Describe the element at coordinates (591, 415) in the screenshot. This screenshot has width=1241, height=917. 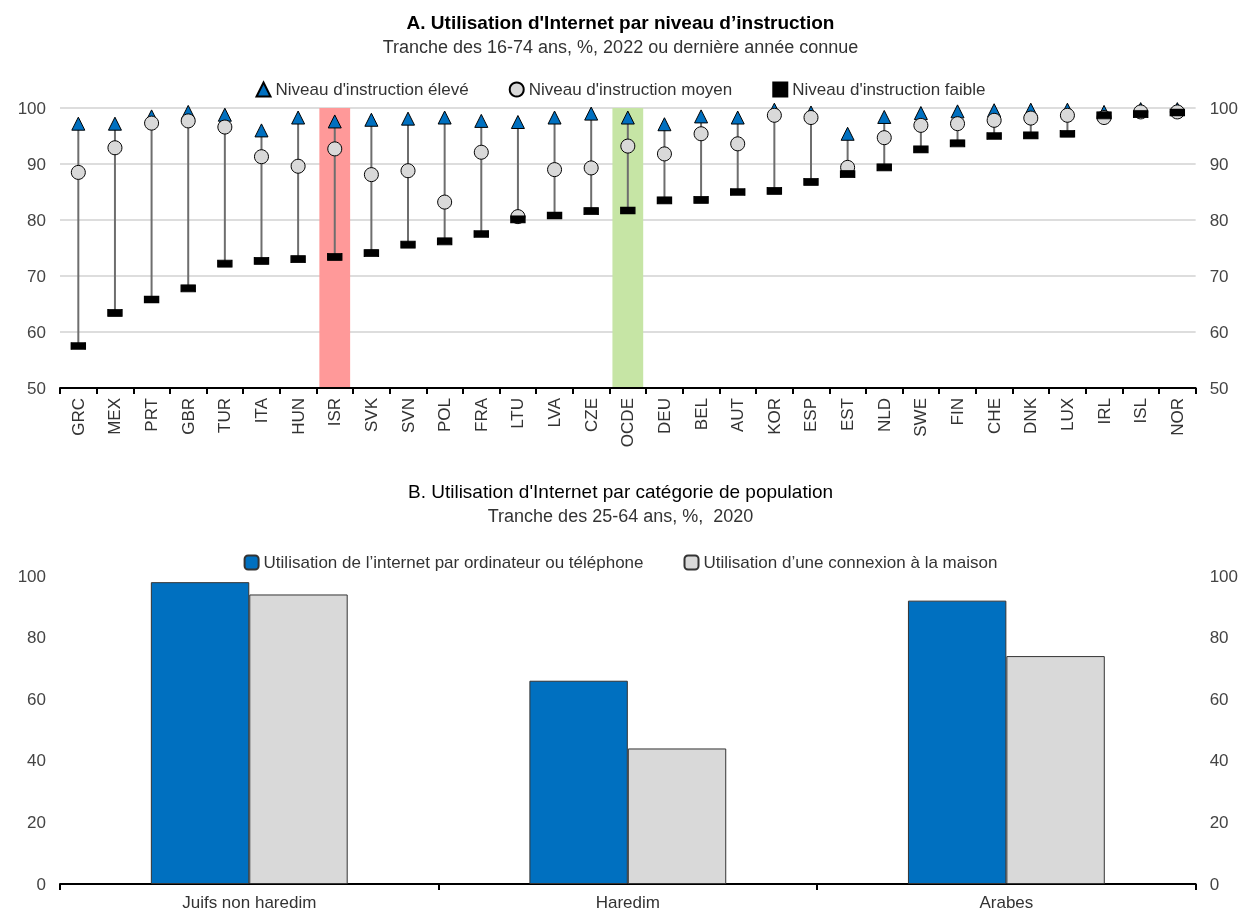
I see `x-tick-label: CZE` at that location.